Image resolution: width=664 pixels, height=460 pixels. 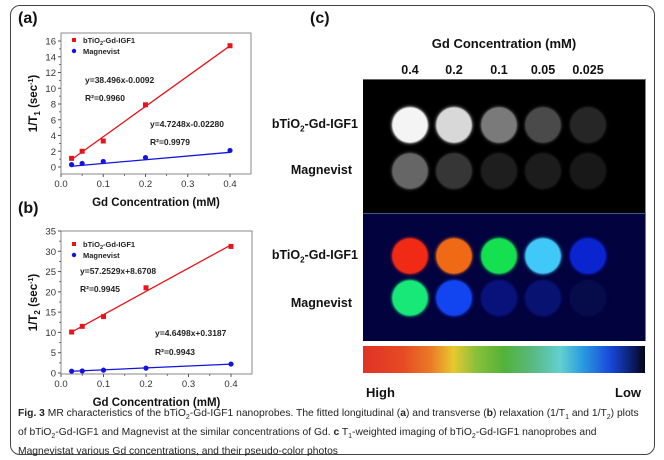 I want to click on concentration-label: 0.025, so click(x=588, y=70).